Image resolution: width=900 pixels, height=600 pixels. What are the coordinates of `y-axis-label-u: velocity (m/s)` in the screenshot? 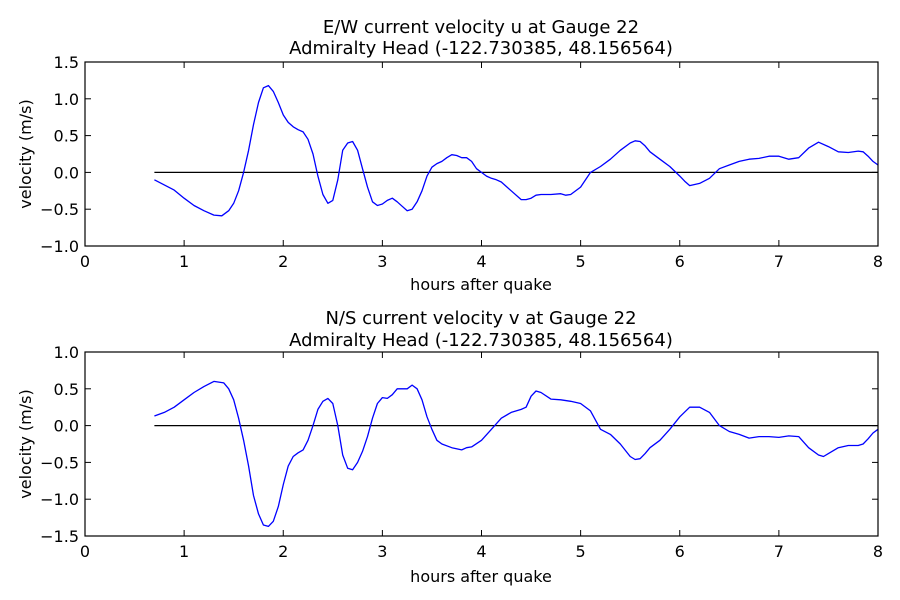 It's located at (25, 153).